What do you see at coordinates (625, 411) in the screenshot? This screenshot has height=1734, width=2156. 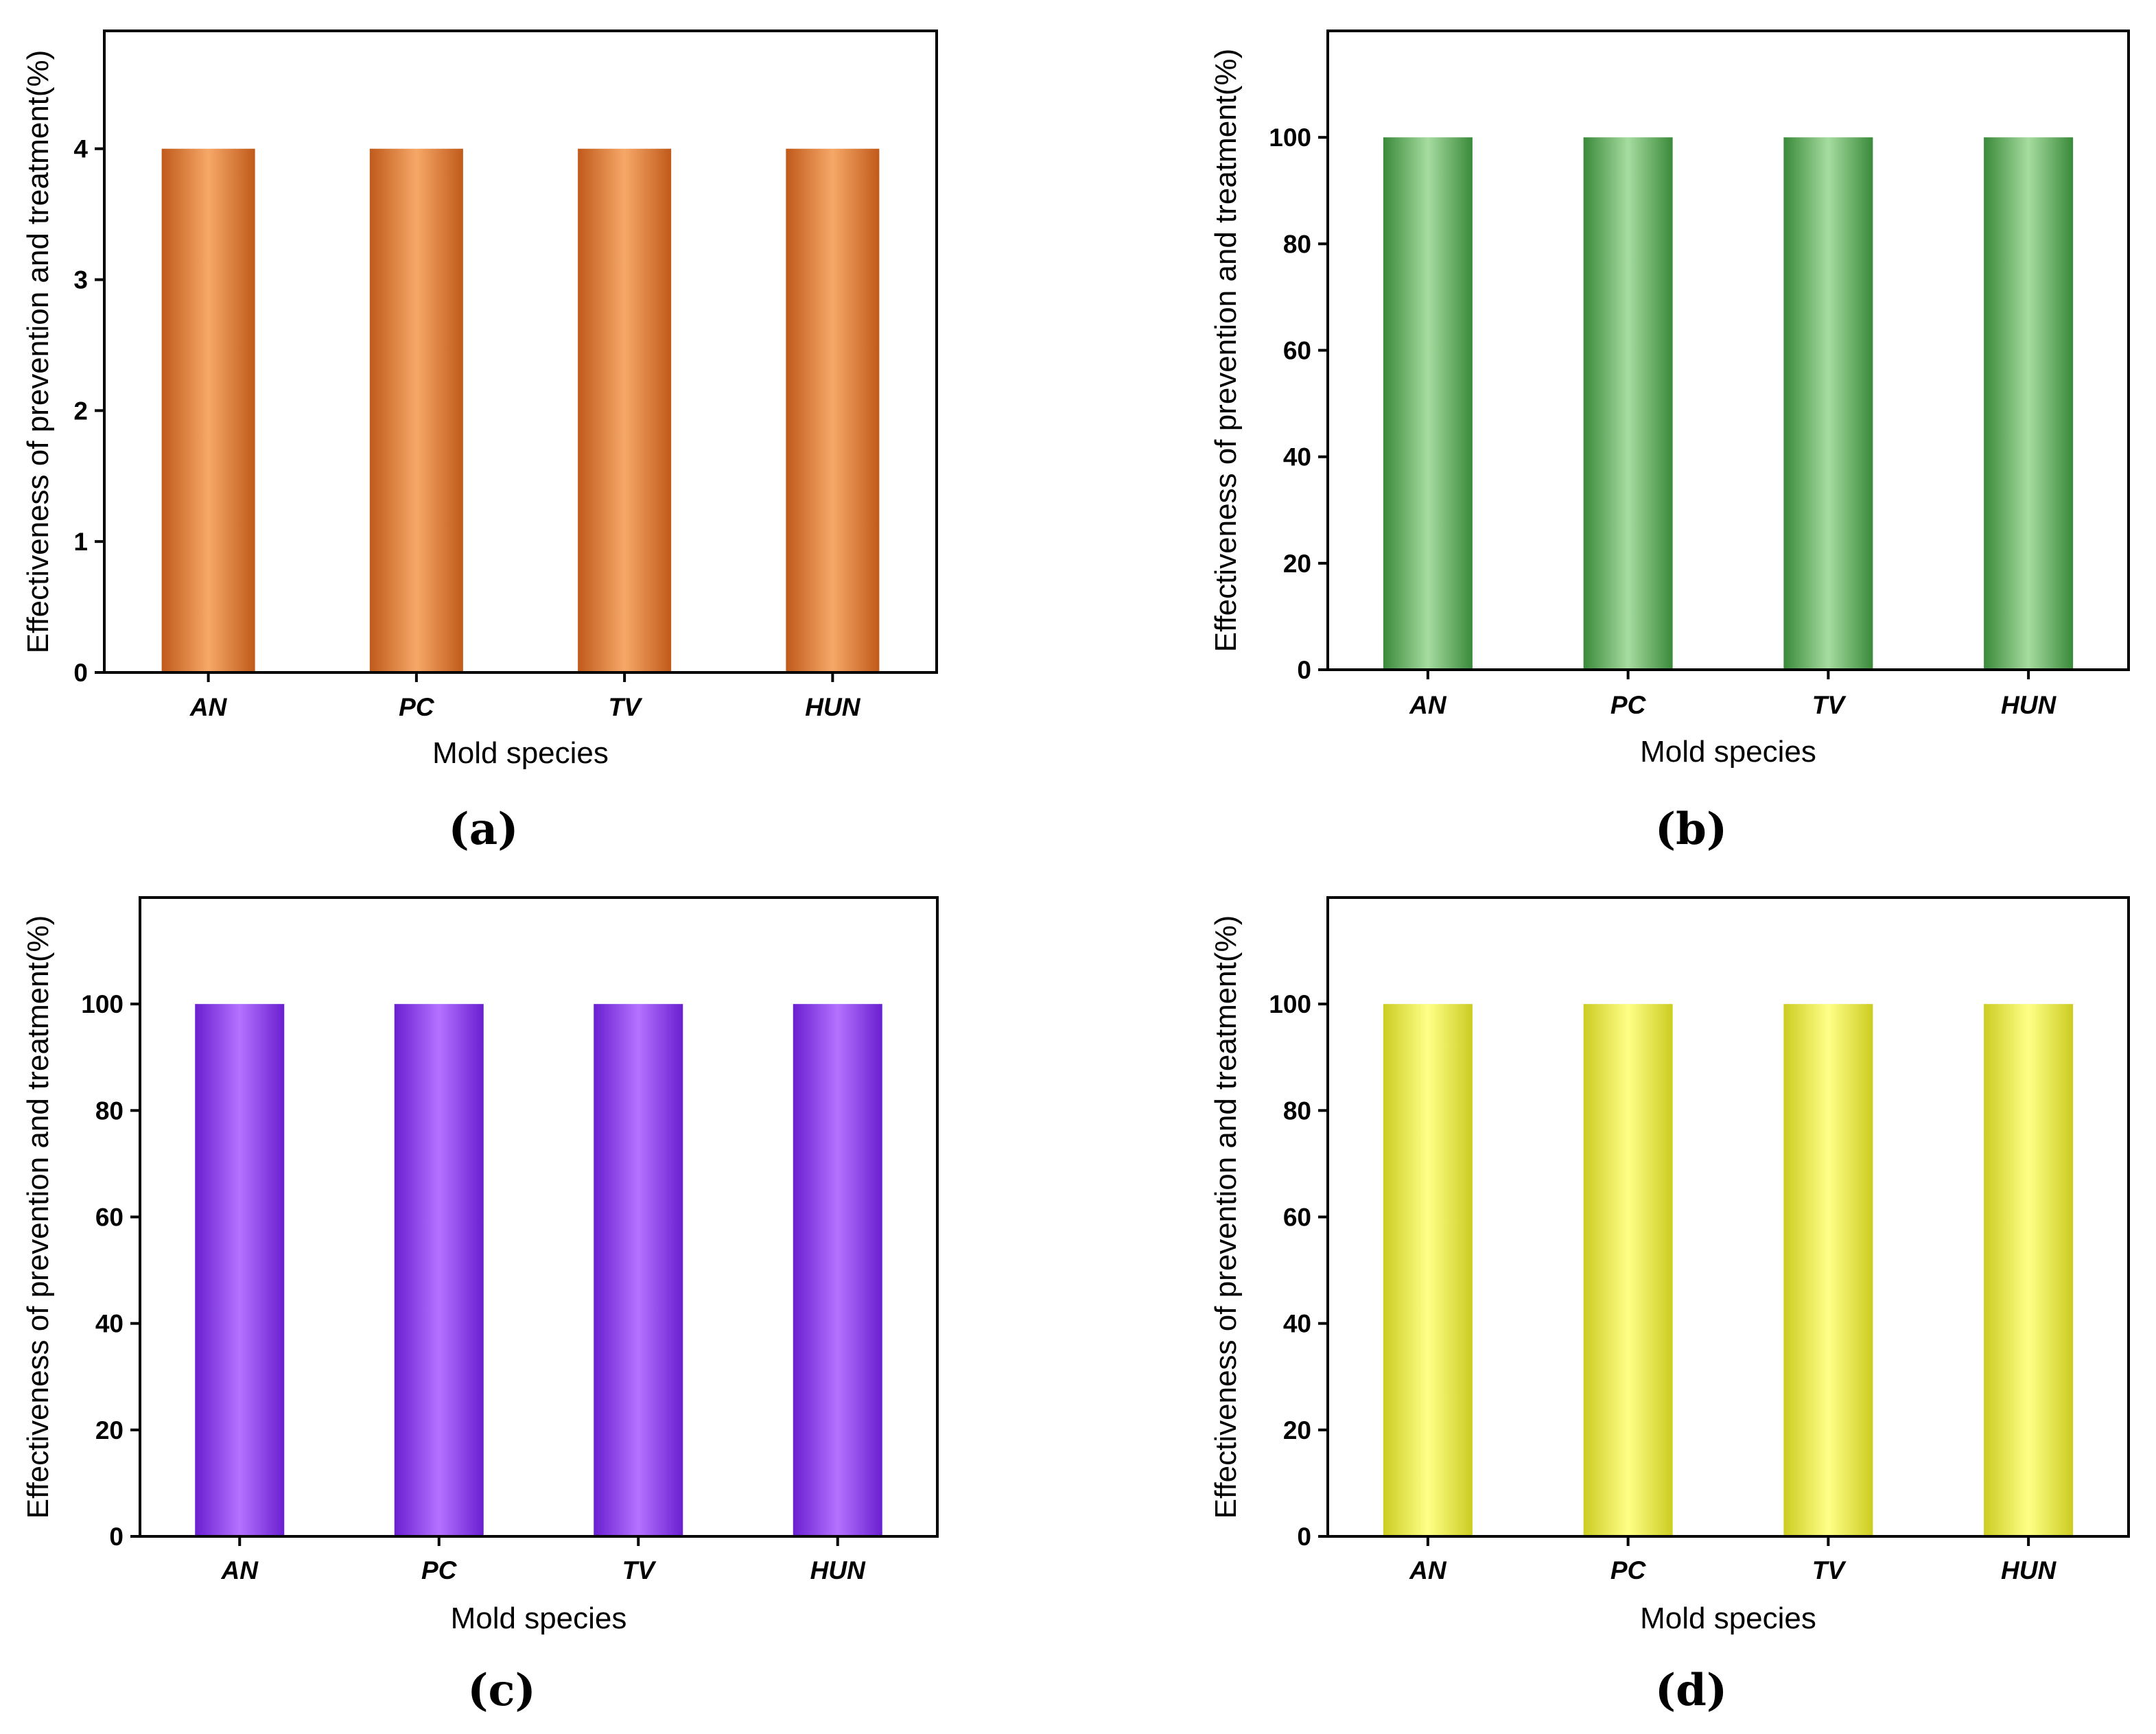 I see `bar-a-tv` at bounding box center [625, 411].